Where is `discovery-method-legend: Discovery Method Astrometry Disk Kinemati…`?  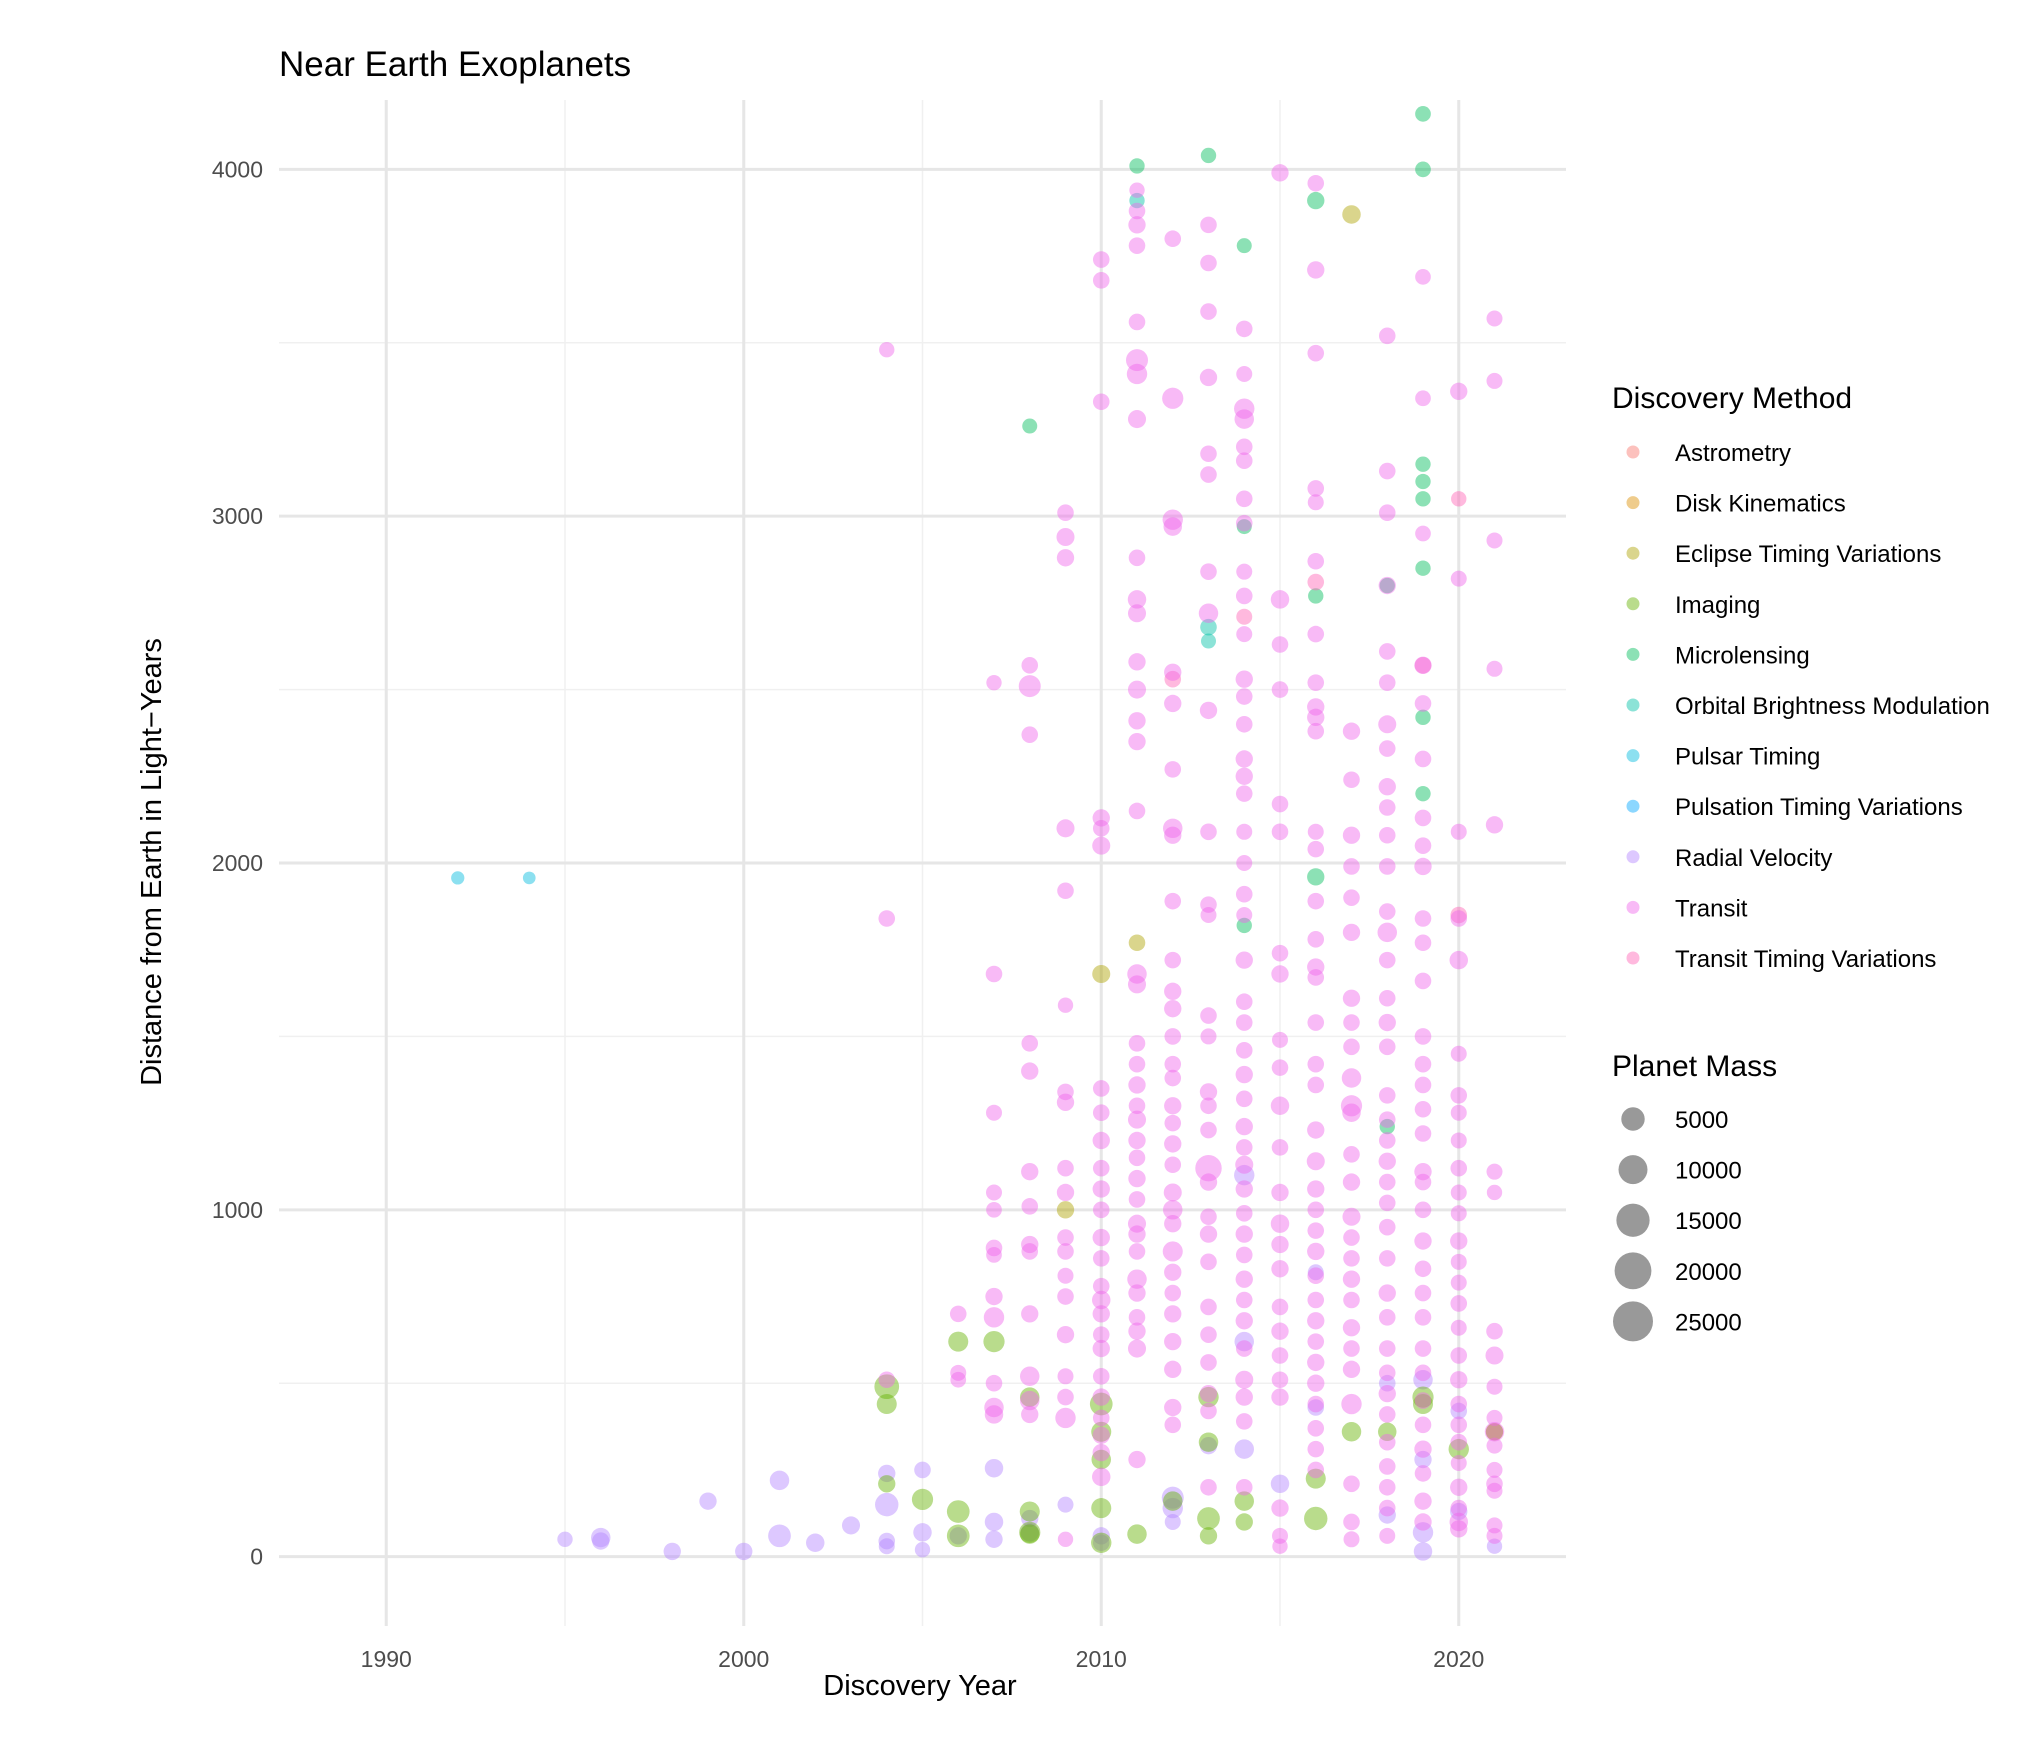
discovery-method-legend: Discovery Method Astrometry Disk Kinemati… is located at coordinates (1801, 677).